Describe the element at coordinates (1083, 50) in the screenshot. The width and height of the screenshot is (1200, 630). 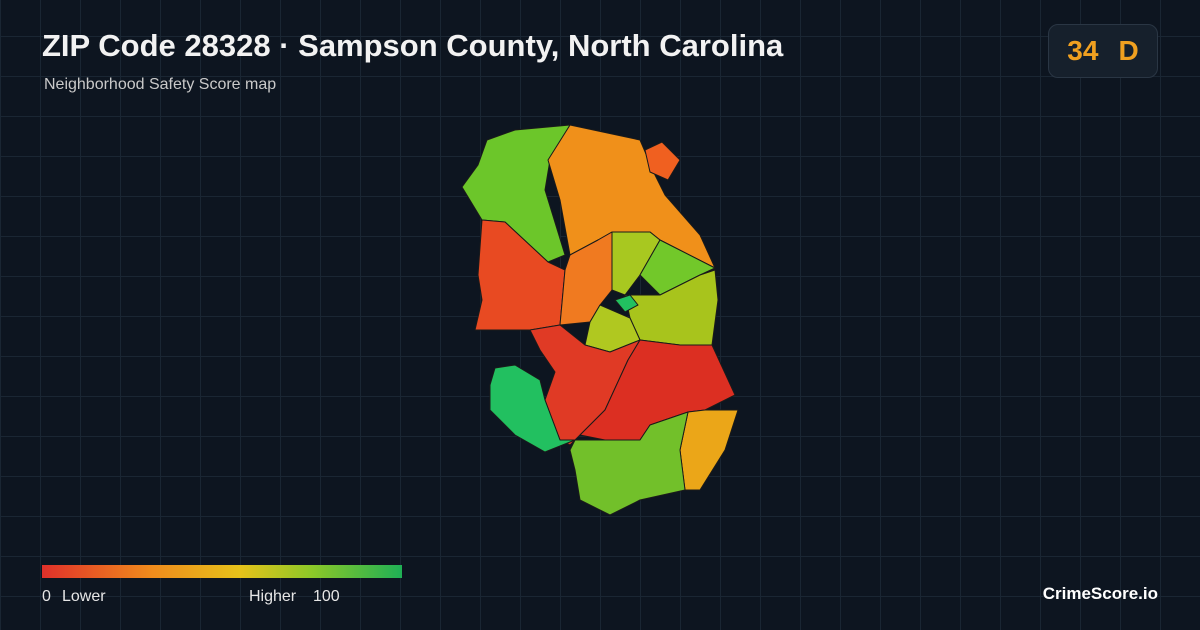
I see `score: 34` at that location.